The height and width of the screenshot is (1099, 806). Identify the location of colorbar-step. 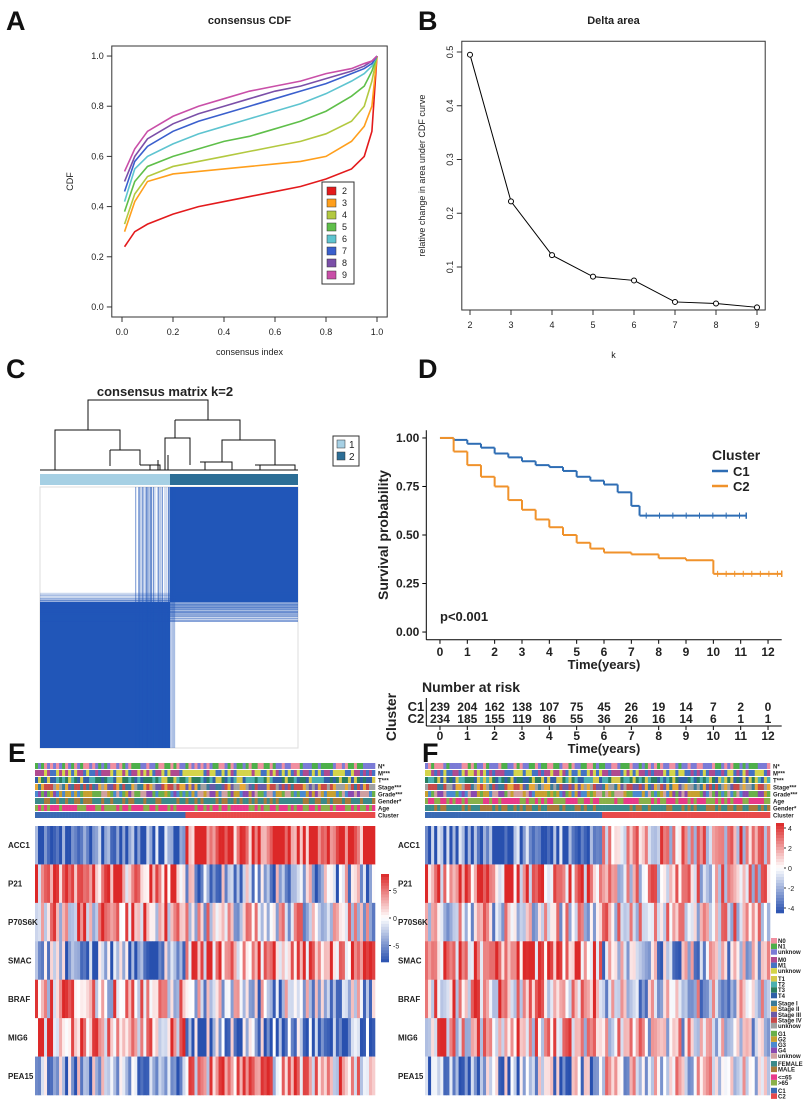
(780, 876).